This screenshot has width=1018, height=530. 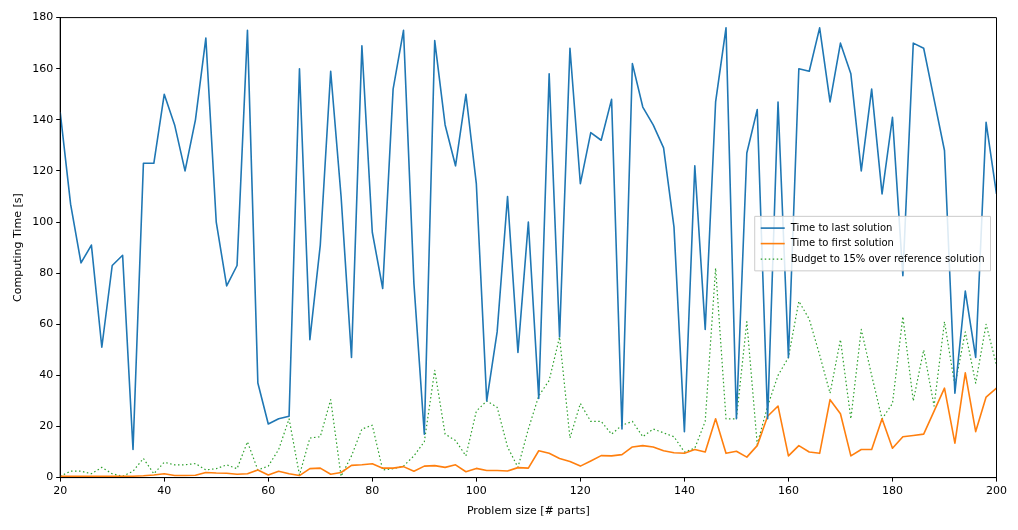 I want to click on y-tick-label: 180, so click(x=43, y=17).